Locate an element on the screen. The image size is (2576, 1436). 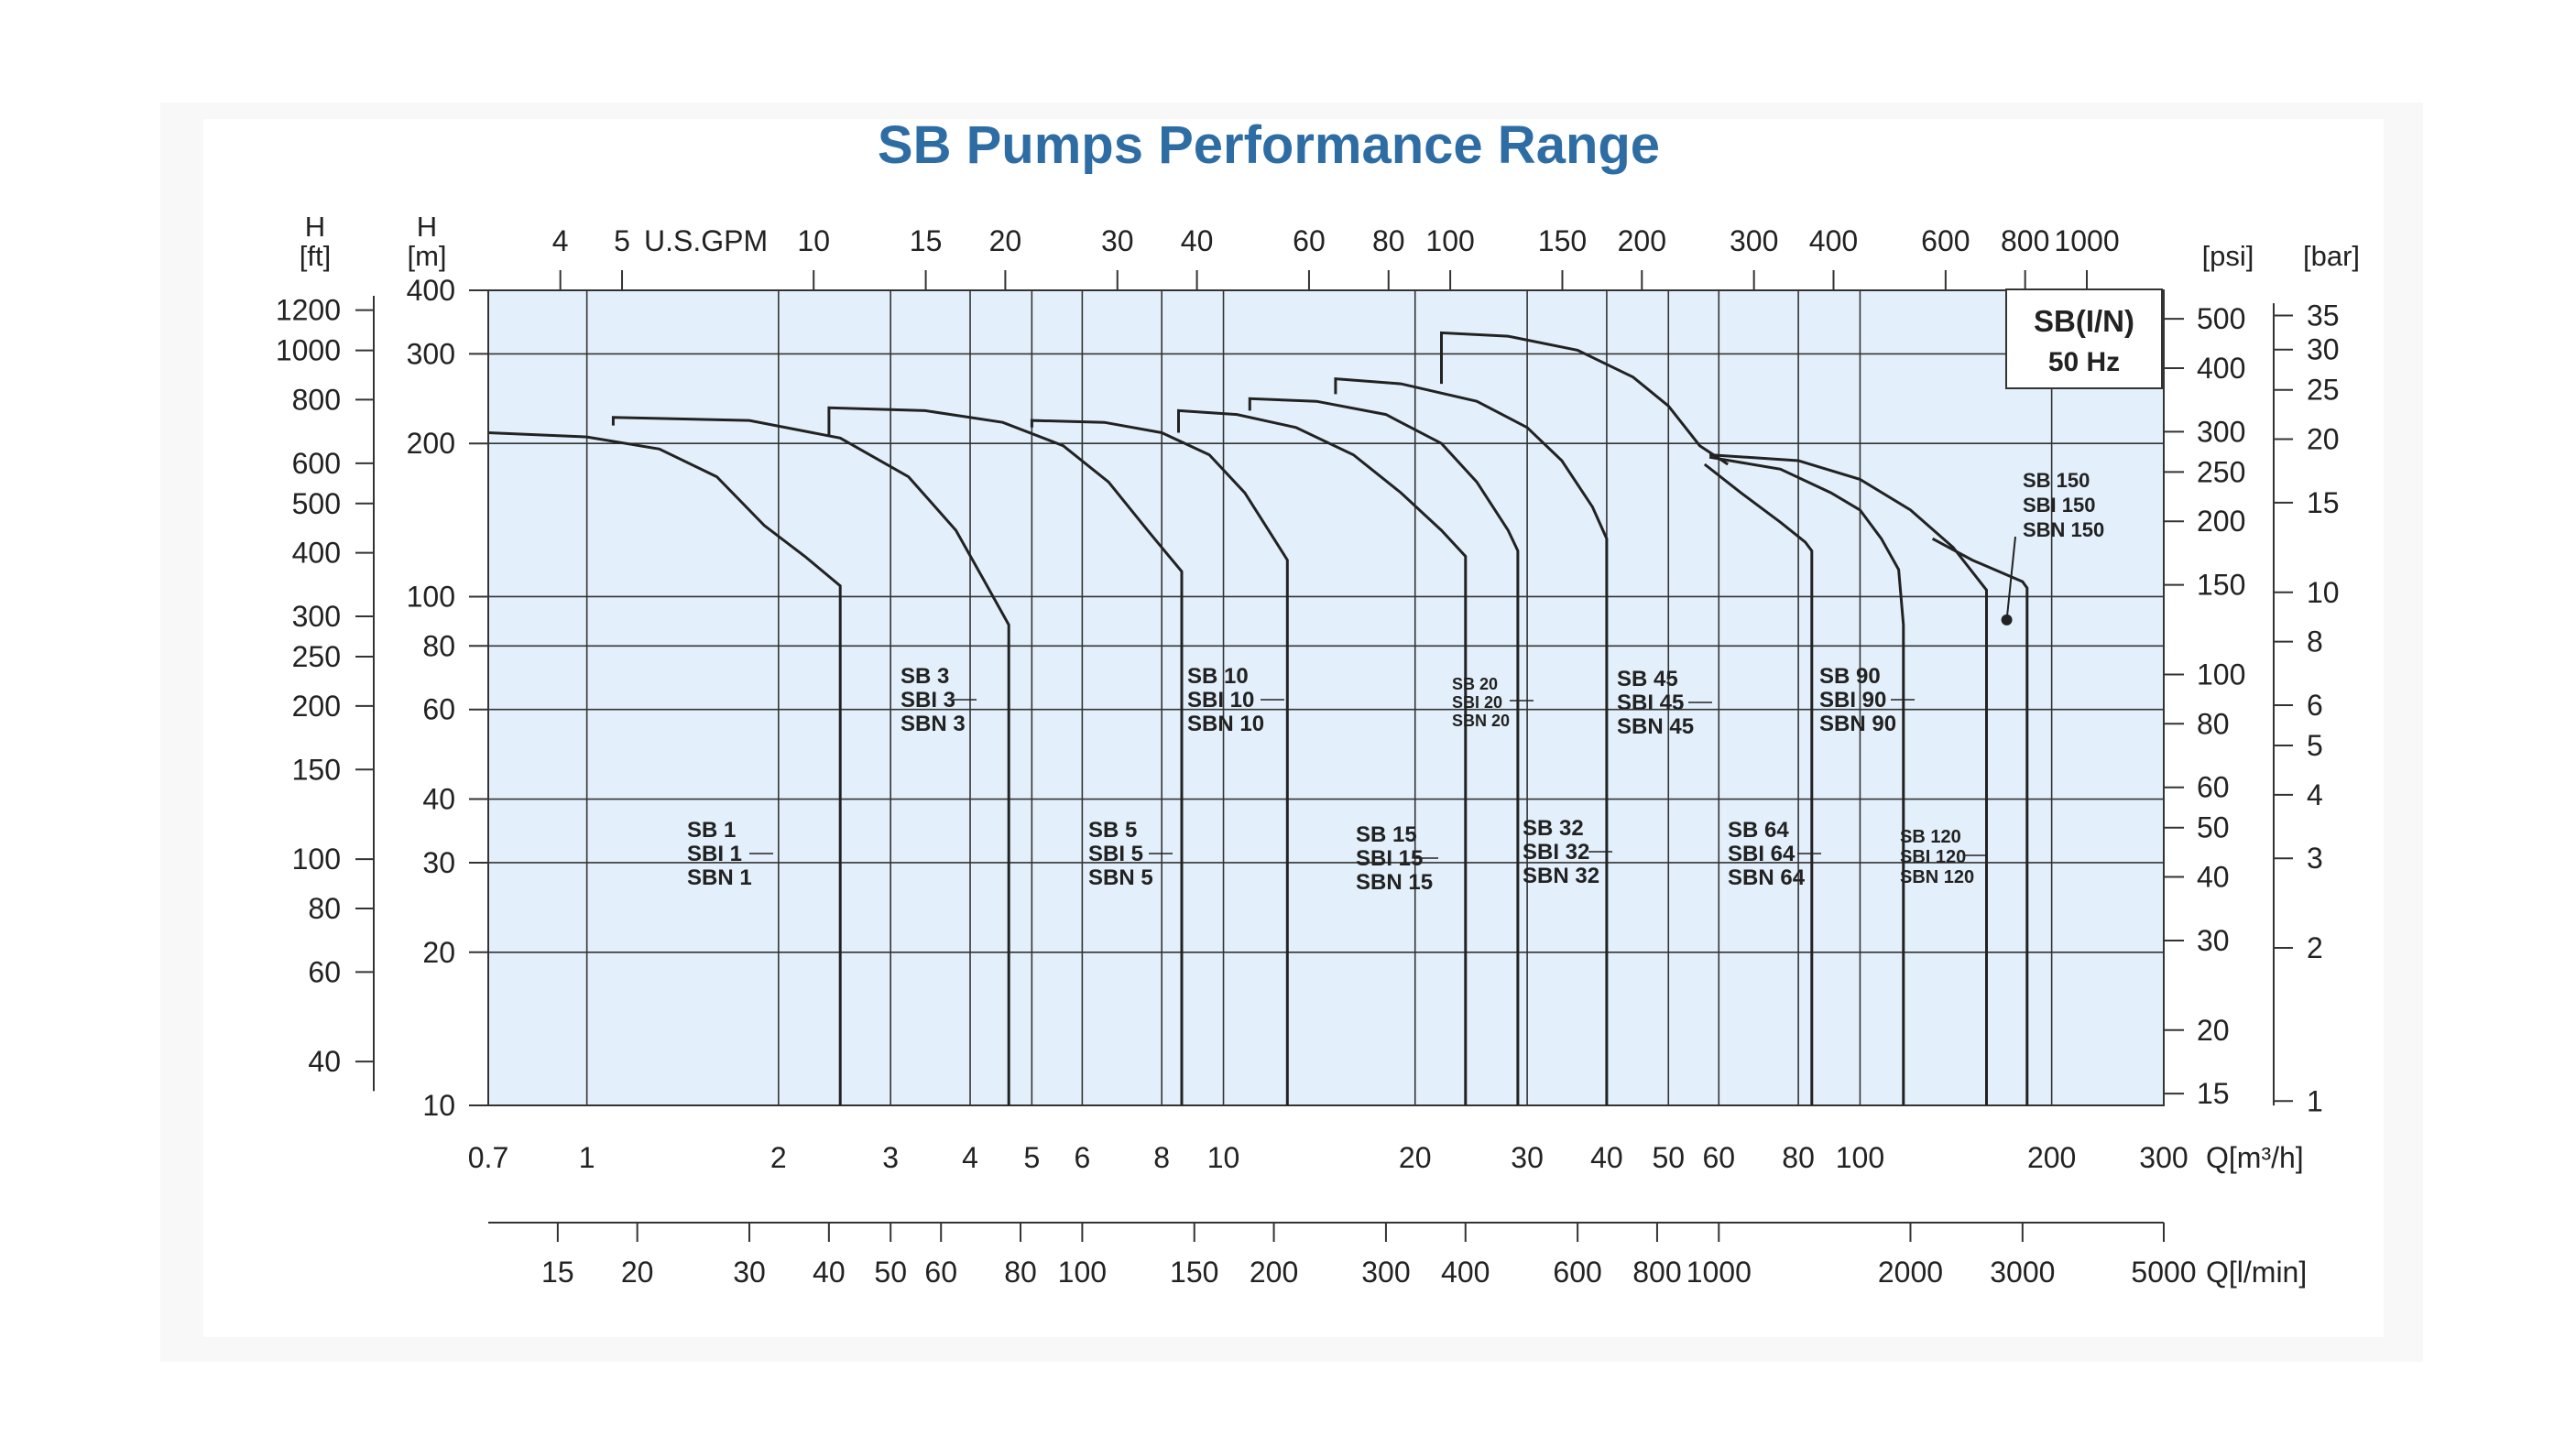
tick-label-m3h: 30 is located at coordinates (1528, 1157).